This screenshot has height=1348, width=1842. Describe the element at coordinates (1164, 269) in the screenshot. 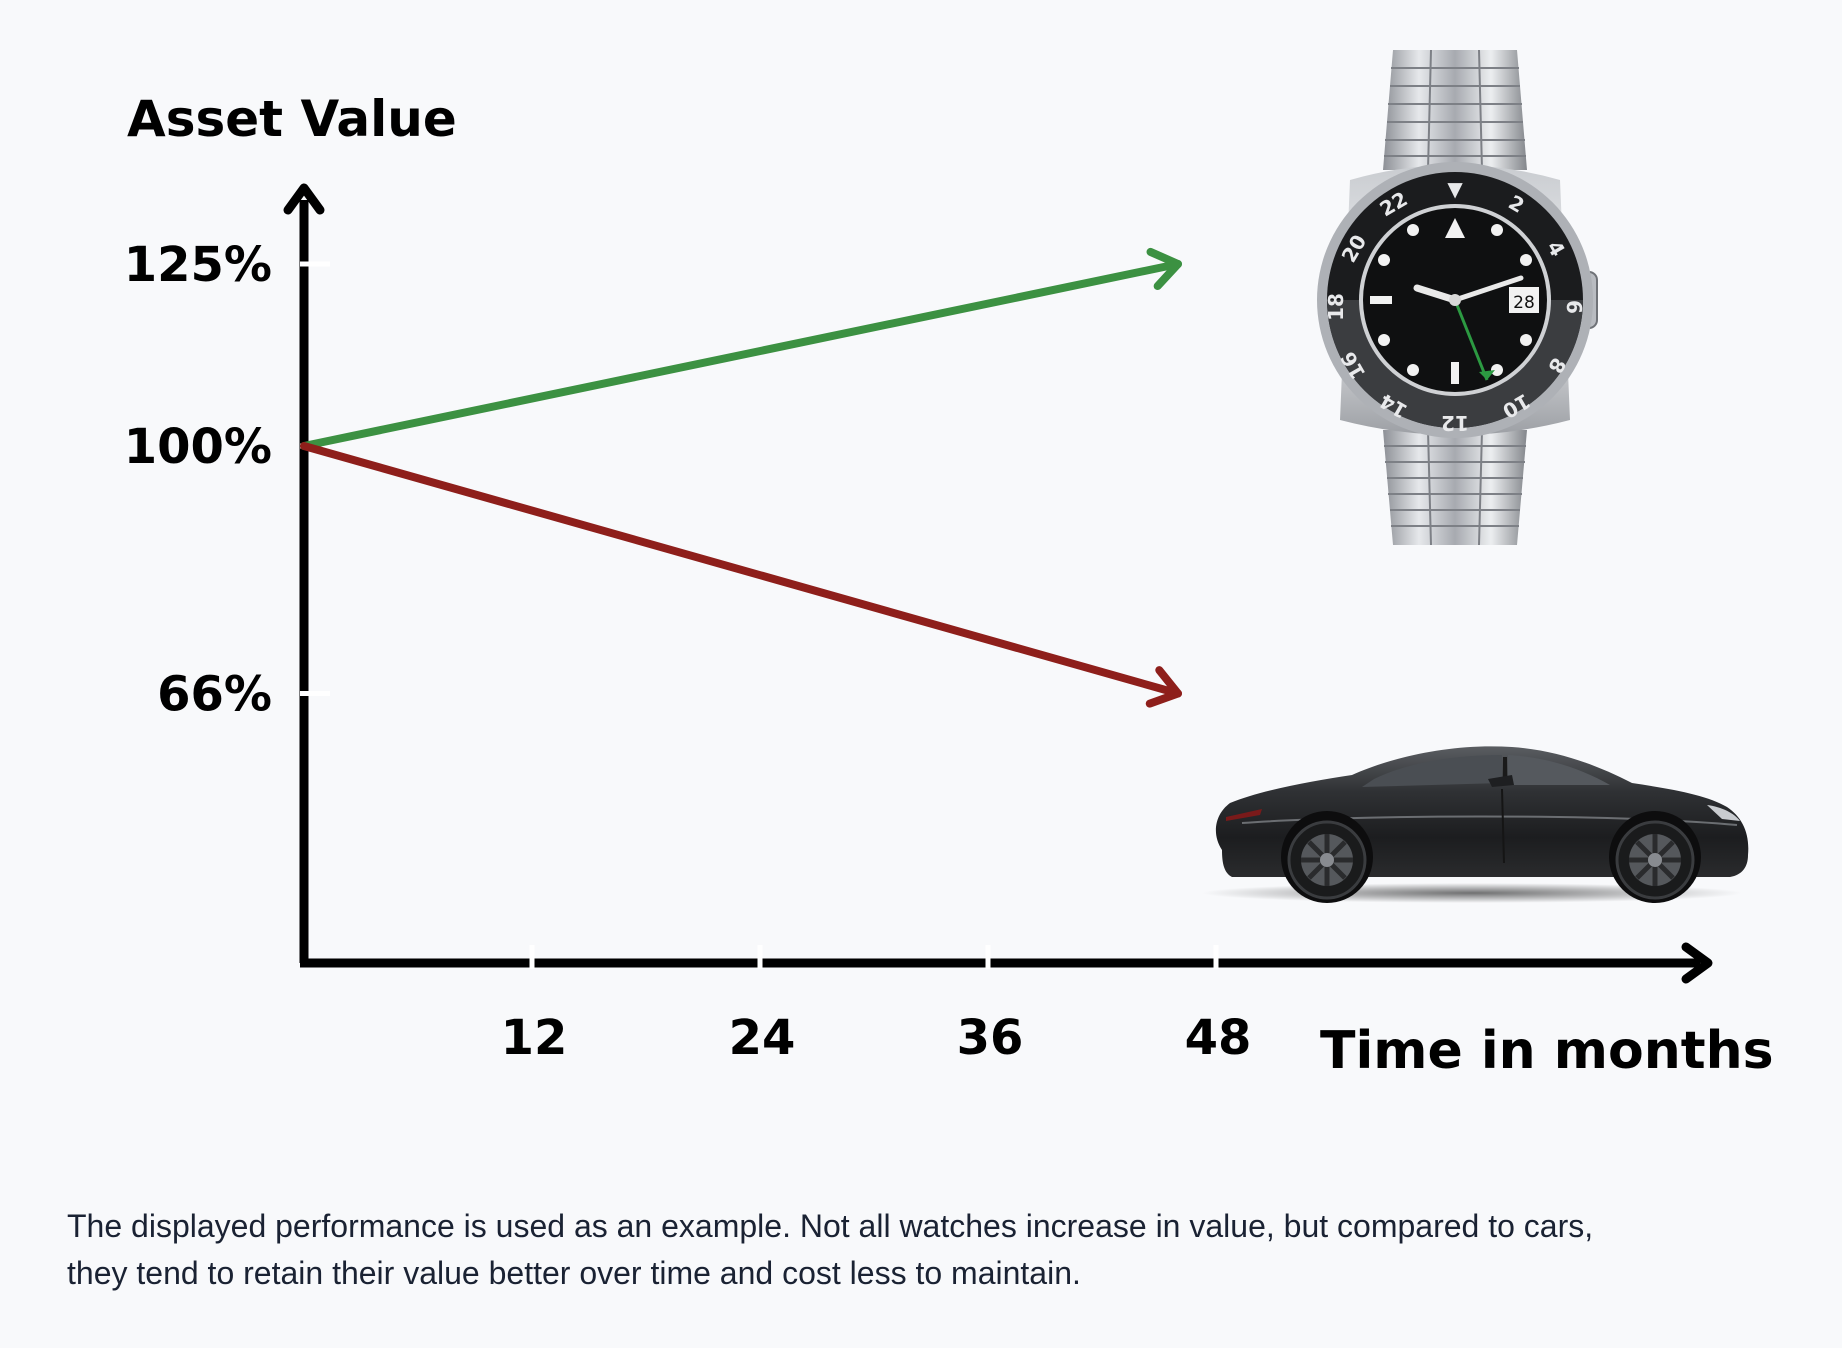

I see `series-arrowhead-watch` at that location.